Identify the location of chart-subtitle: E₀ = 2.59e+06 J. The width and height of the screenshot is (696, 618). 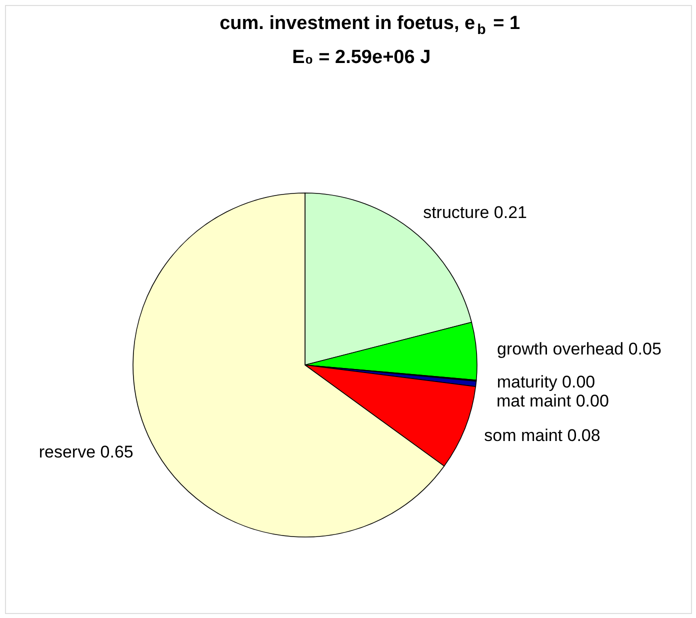
(361, 57).